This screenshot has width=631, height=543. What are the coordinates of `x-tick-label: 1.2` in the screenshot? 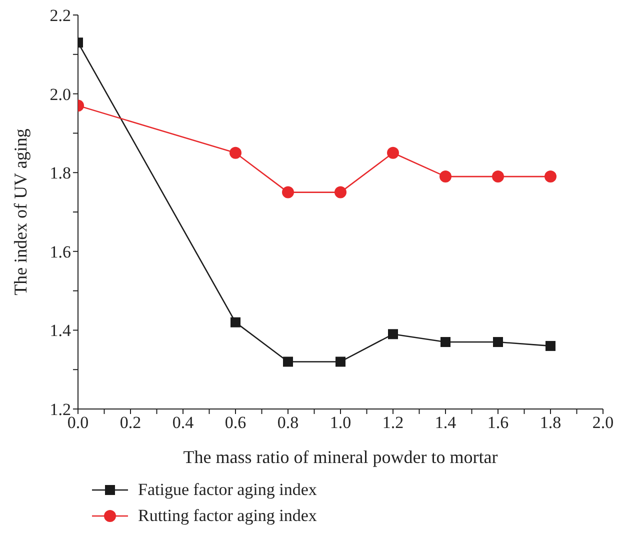 It's located at (393, 422).